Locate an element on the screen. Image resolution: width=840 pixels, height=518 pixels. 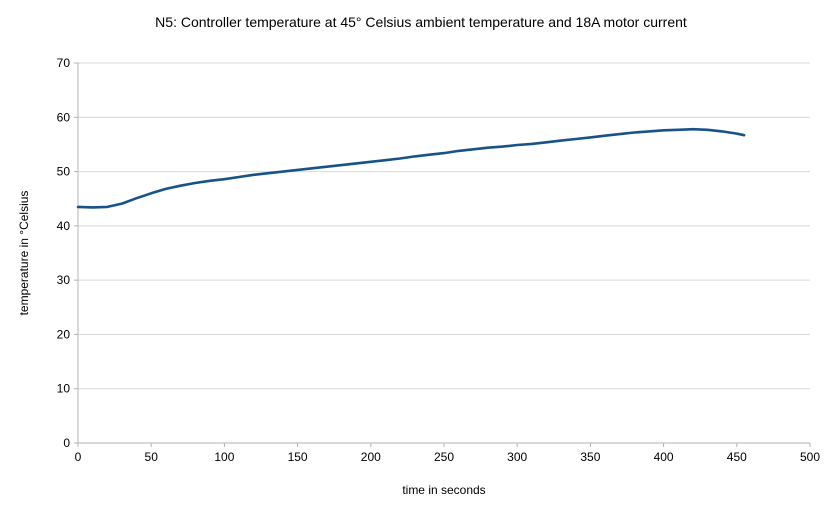
tick-label: 200 is located at coordinates (371, 457).